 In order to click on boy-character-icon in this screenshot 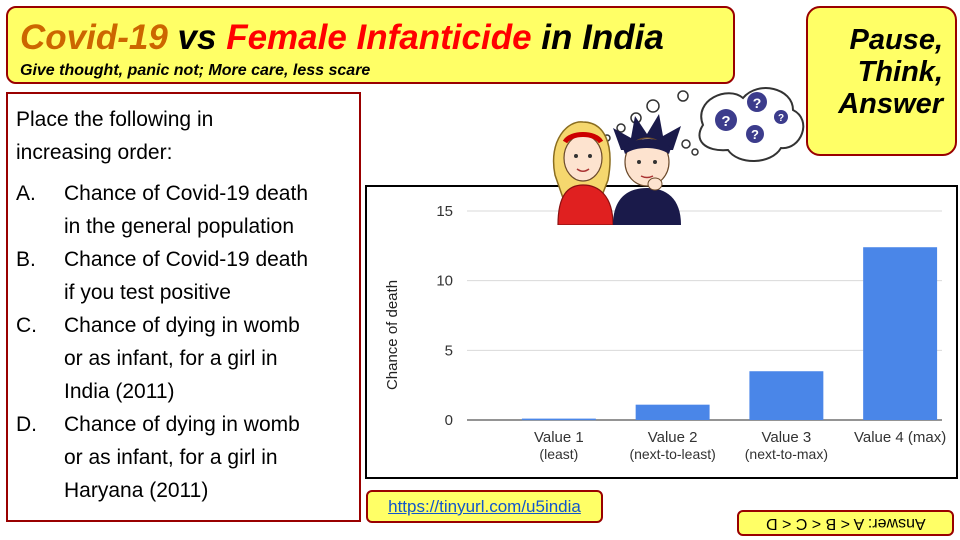, I will do `click(647, 169)`.